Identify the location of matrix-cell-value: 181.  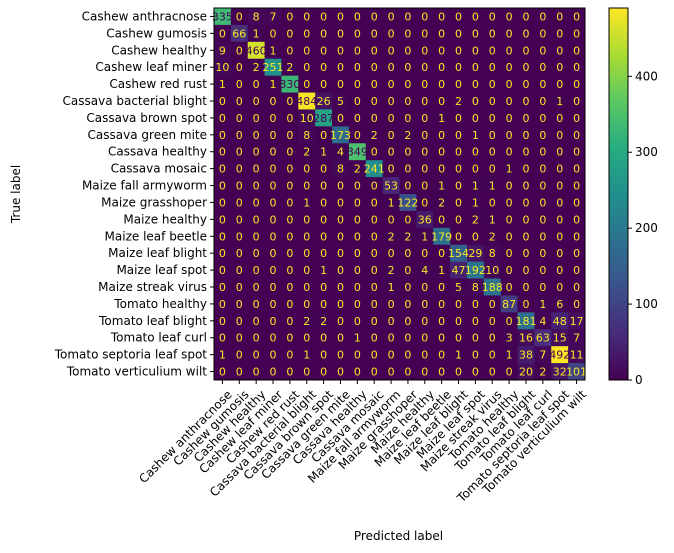
(525, 321).